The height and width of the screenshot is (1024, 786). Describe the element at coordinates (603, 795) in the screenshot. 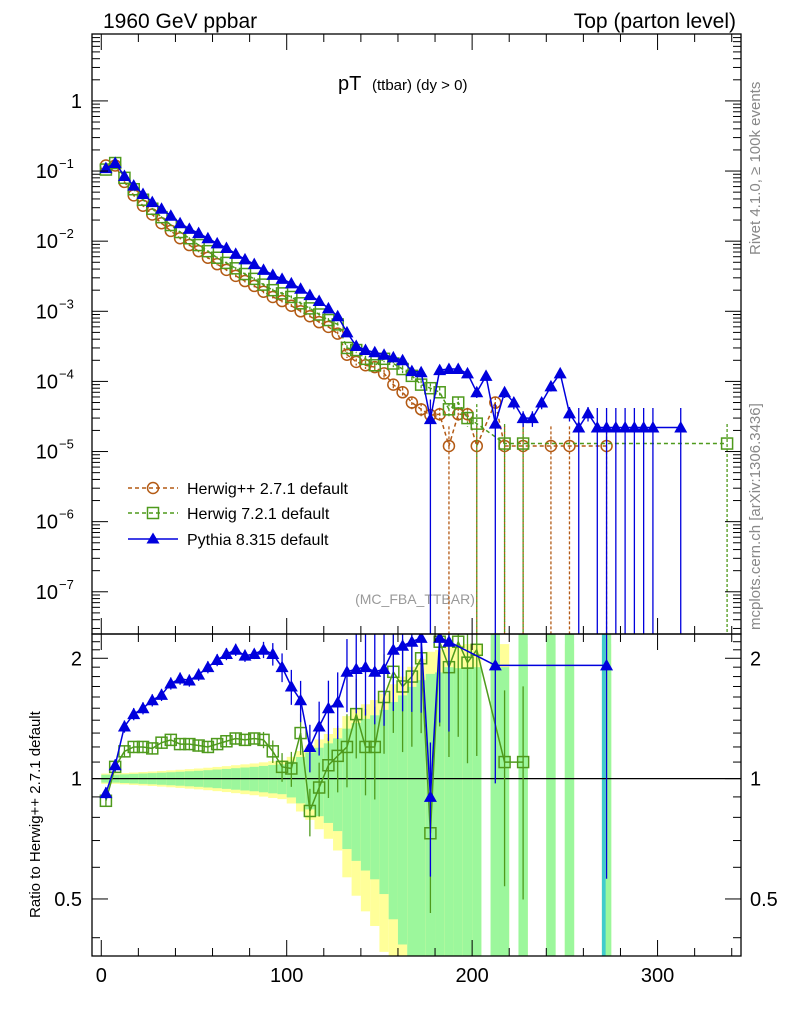

I see `mc-uncertainty-band` at that location.